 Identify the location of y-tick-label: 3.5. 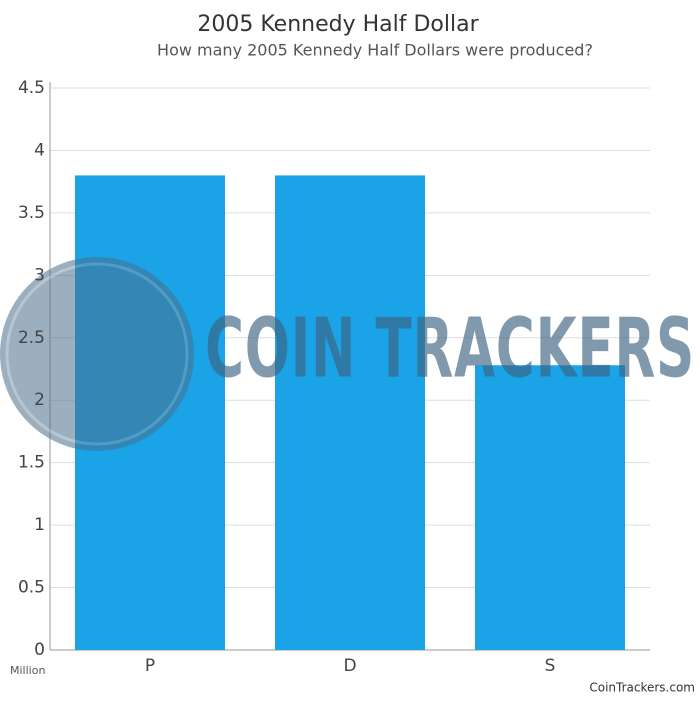
(31, 213).